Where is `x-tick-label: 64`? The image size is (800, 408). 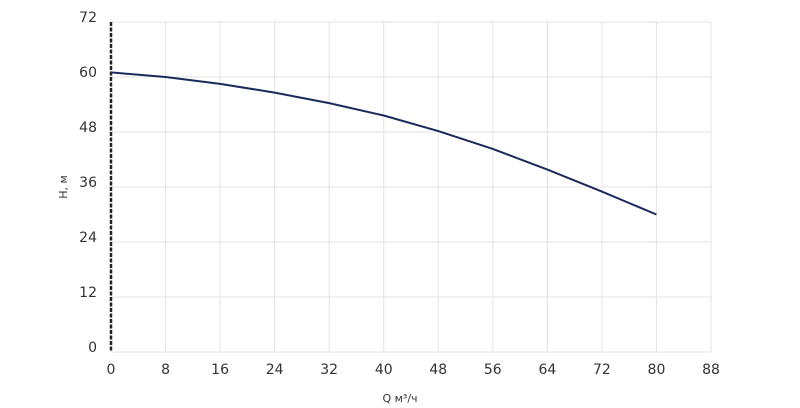 x-tick-label: 64 is located at coordinates (547, 370).